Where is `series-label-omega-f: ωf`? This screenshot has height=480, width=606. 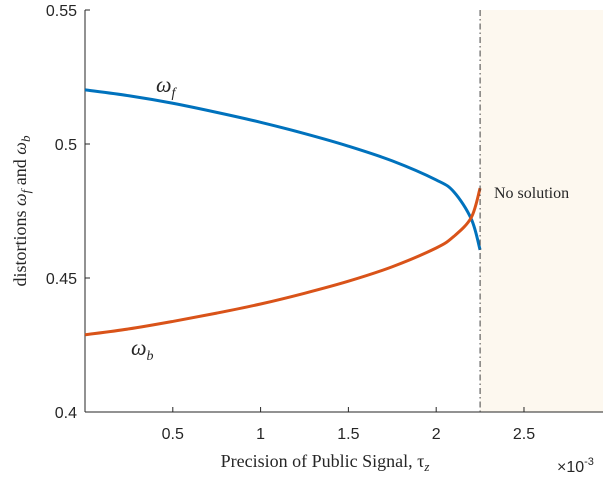
series-label-omega-f: ωf is located at coordinates (167, 86).